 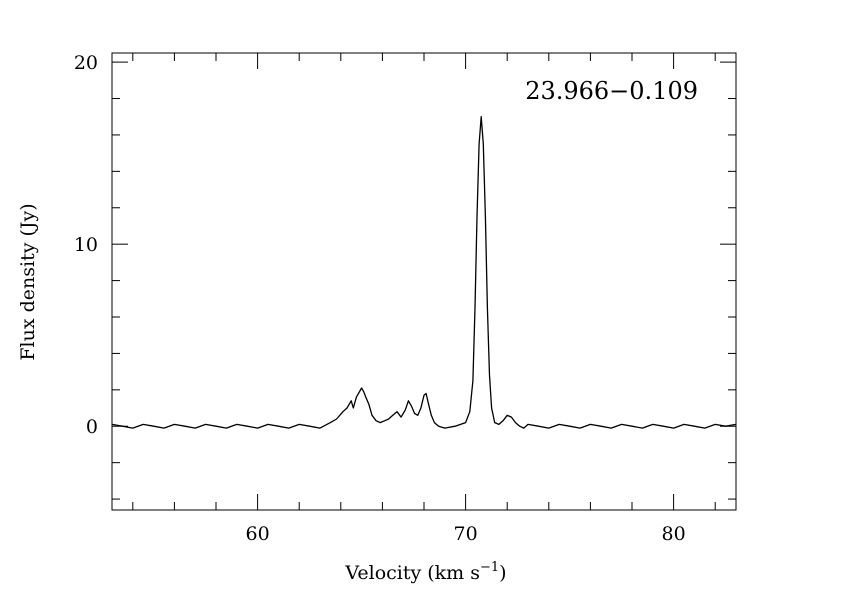 What do you see at coordinates (86, 63) in the screenshot?
I see `y-tick-label: 20` at bounding box center [86, 63].